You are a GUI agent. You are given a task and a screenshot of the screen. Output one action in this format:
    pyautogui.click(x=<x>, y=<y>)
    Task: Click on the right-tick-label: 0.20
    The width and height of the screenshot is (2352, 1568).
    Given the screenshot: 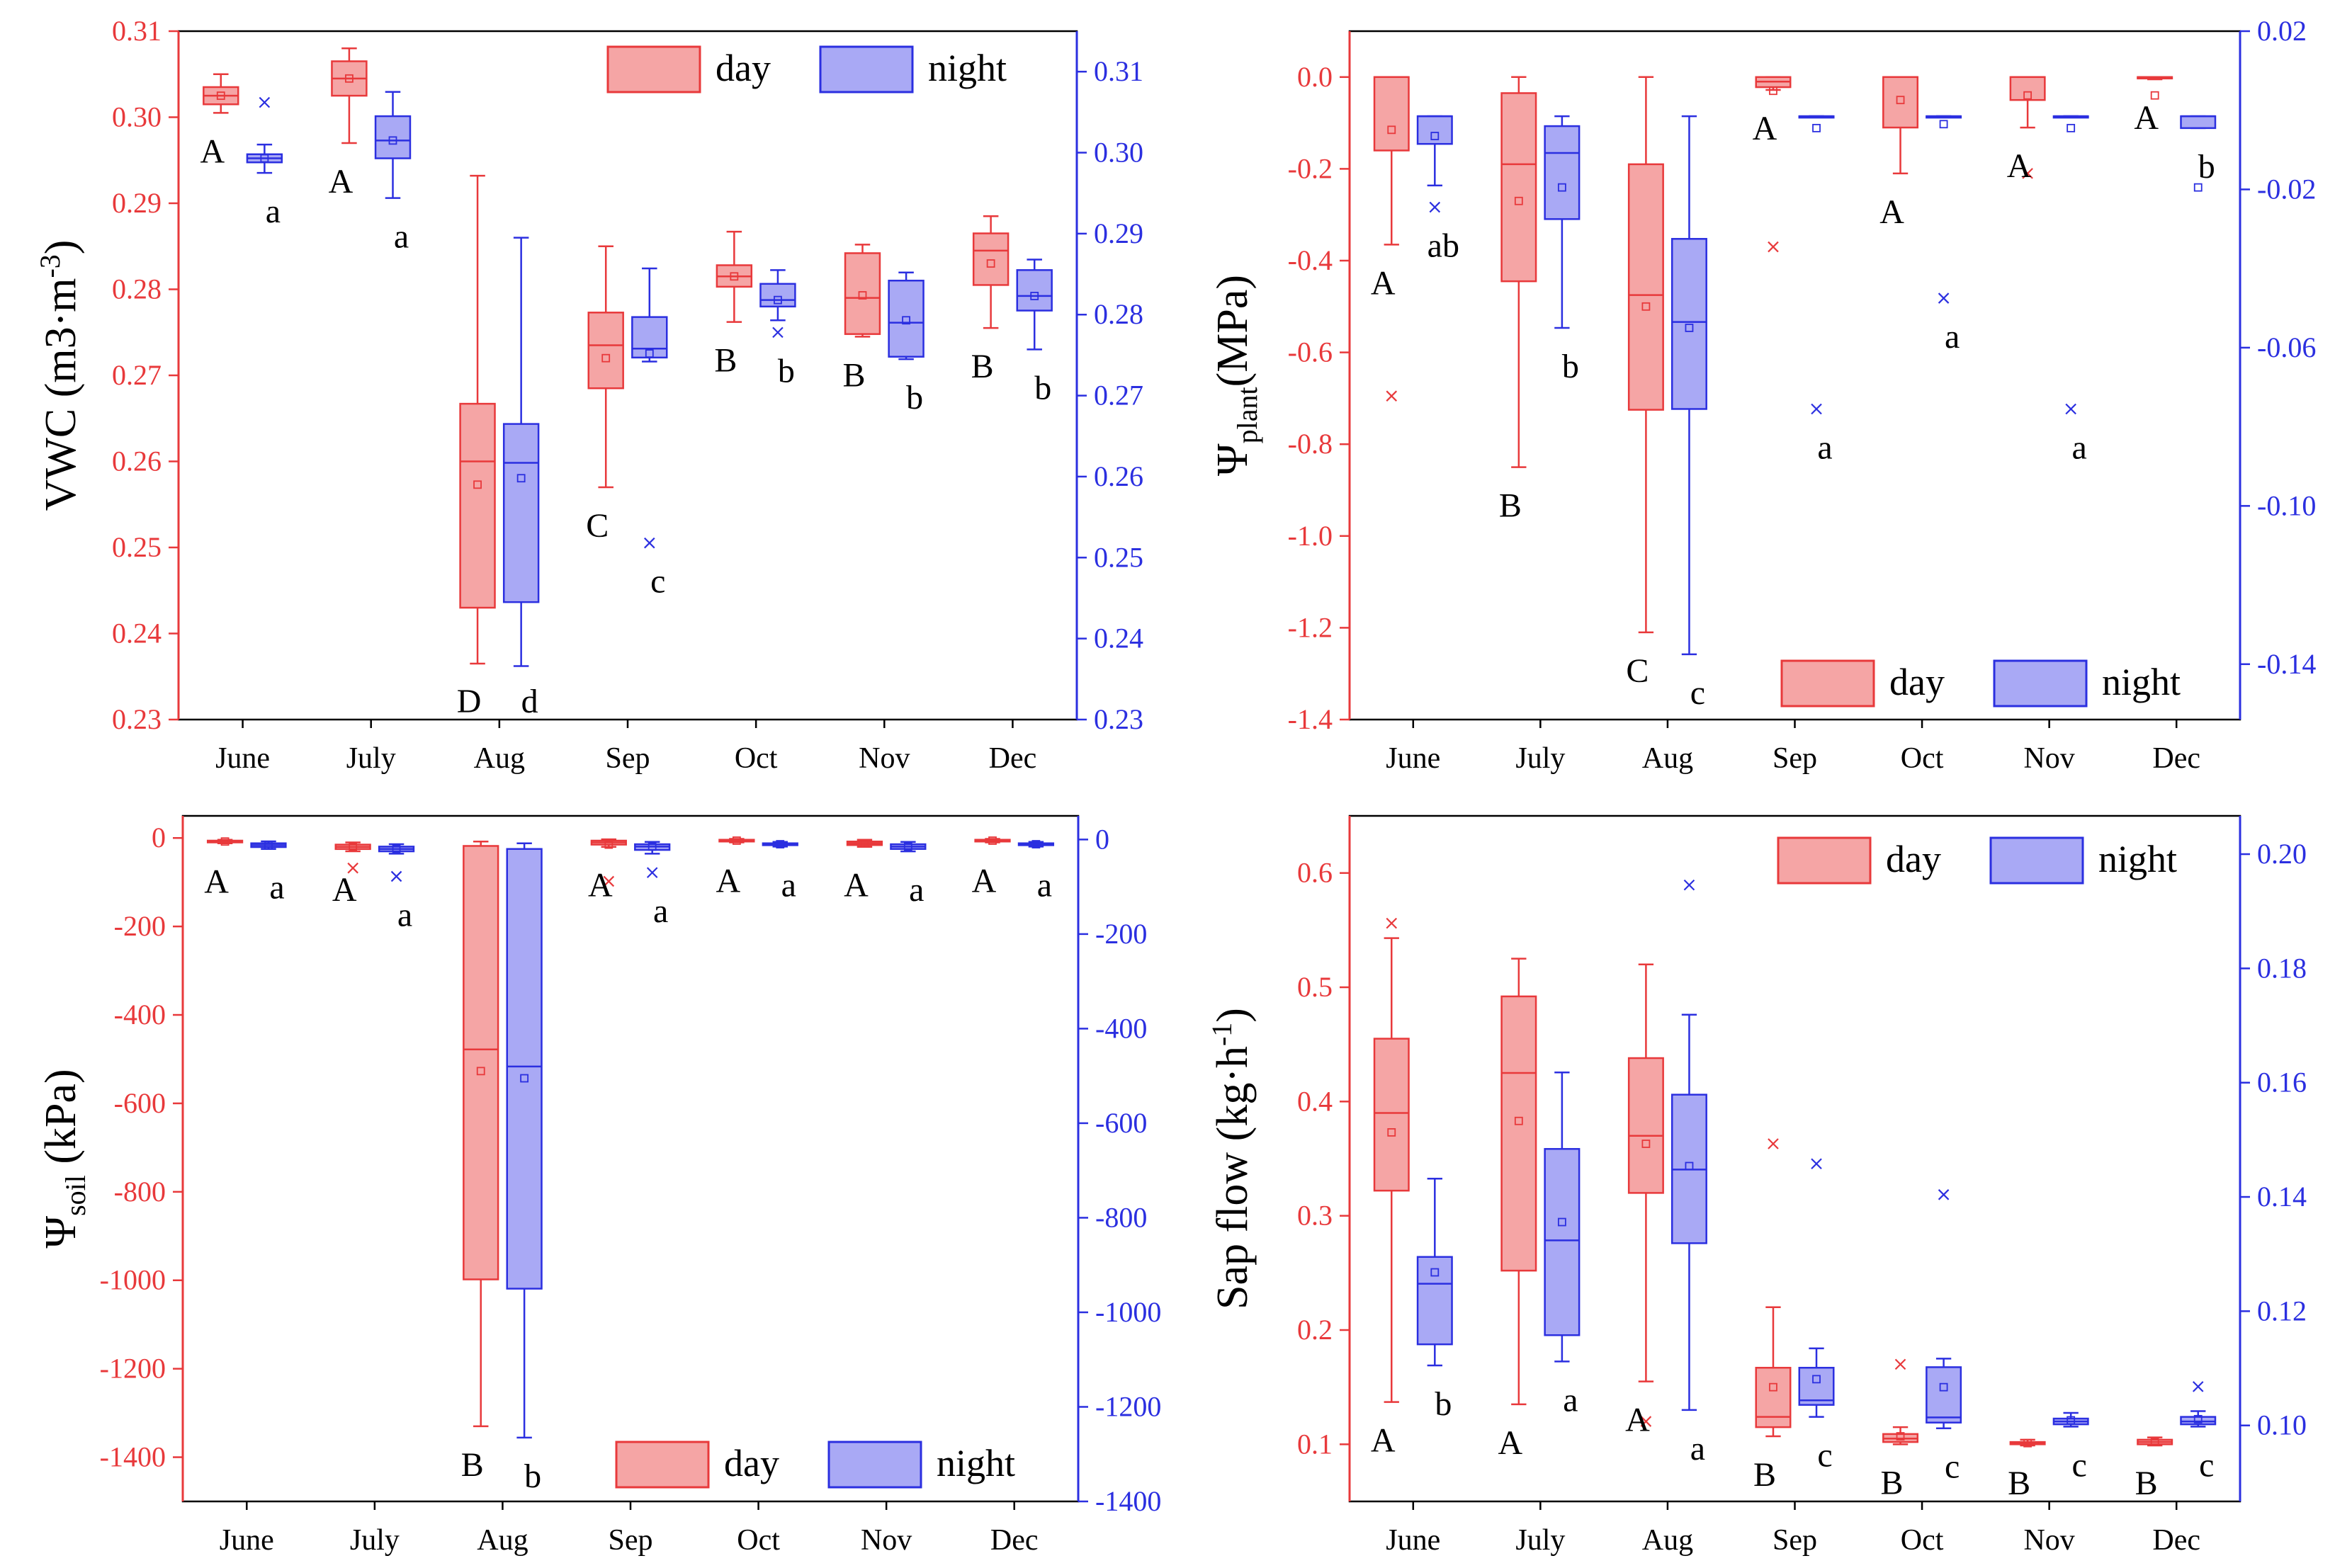 What is the action you would take?
    pyautogui.click(x=2282, y=854)
    